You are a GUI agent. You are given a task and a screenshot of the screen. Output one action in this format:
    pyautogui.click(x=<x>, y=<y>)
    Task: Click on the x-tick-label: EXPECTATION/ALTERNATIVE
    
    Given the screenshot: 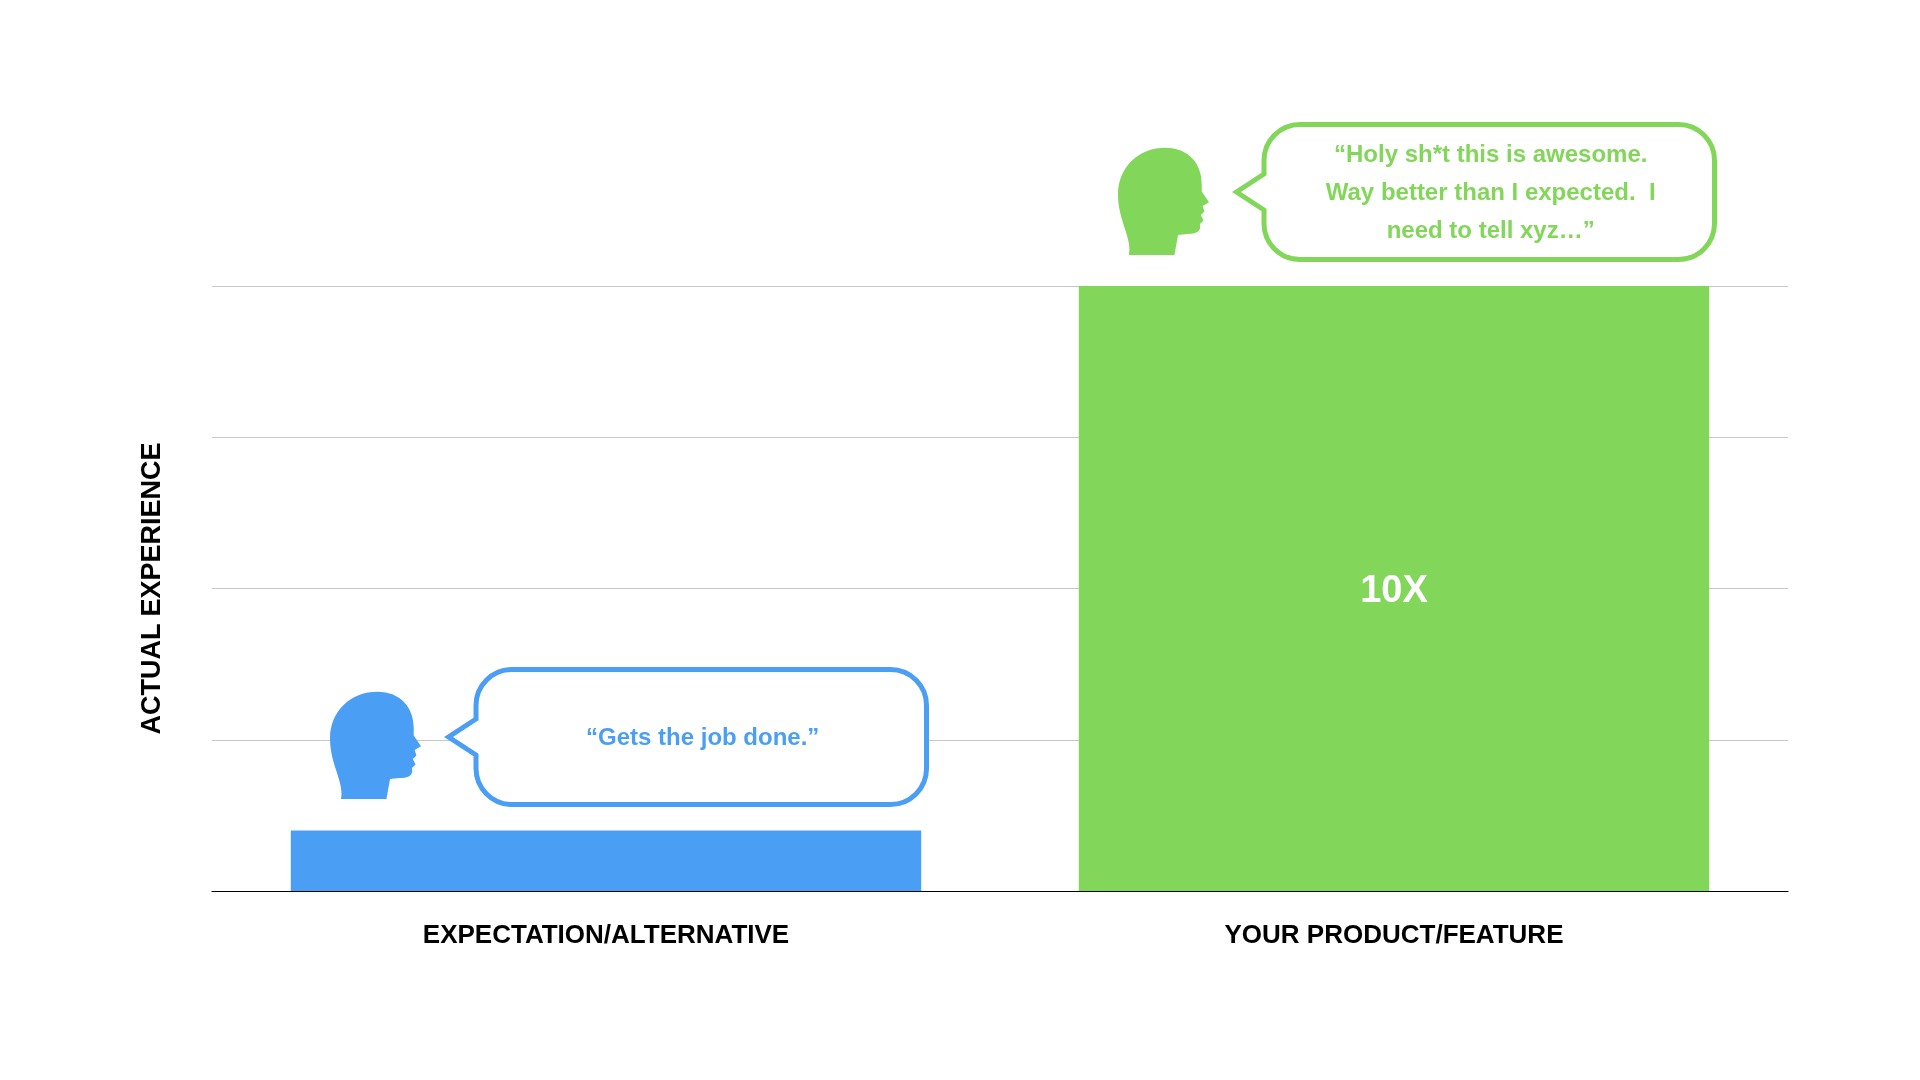 What is the action you would take?
    pyautogui.click(x=606, y=934)
    